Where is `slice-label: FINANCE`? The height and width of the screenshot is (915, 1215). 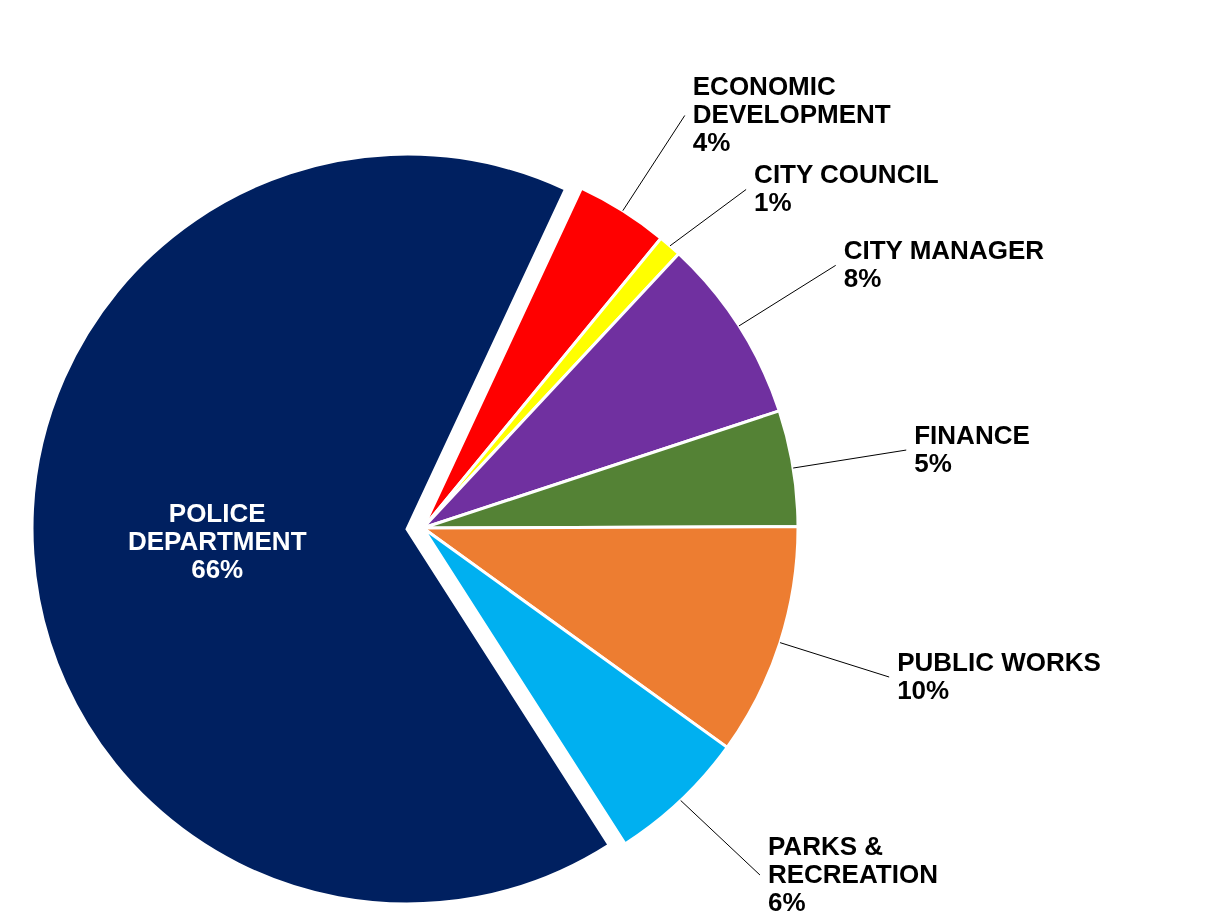 slice-label: FINANCE is located at coordinates (972, 434).